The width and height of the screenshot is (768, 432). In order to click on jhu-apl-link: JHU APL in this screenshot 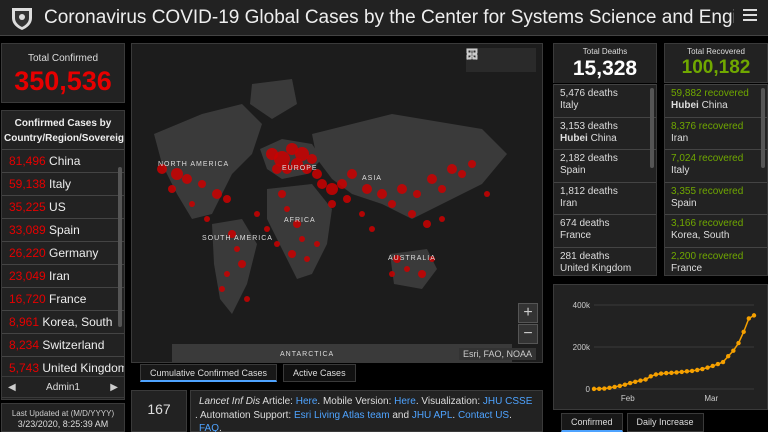, I will do `click(432, 415)`.